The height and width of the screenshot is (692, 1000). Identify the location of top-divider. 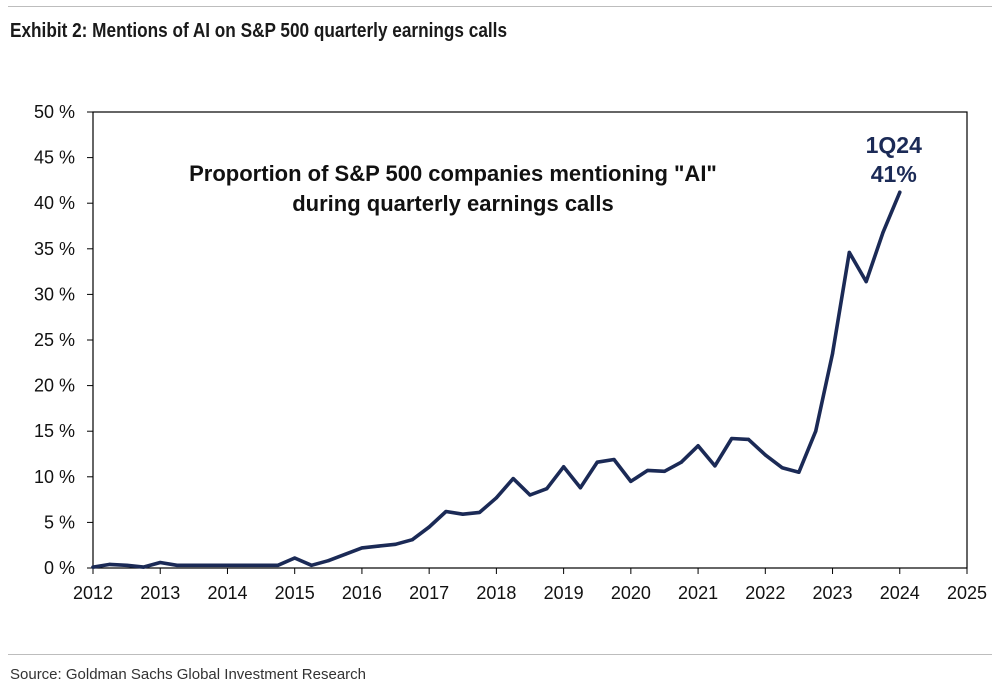
(500, 6).